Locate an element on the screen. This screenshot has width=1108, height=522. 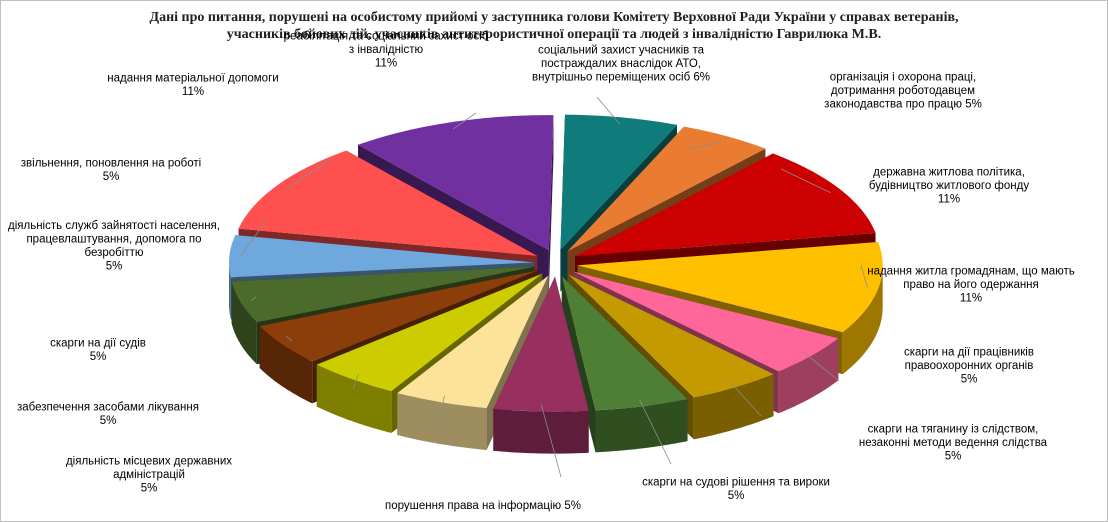
slice-label-14: надання матеріальної допомоги 11% is located at coordinates (192, 85).